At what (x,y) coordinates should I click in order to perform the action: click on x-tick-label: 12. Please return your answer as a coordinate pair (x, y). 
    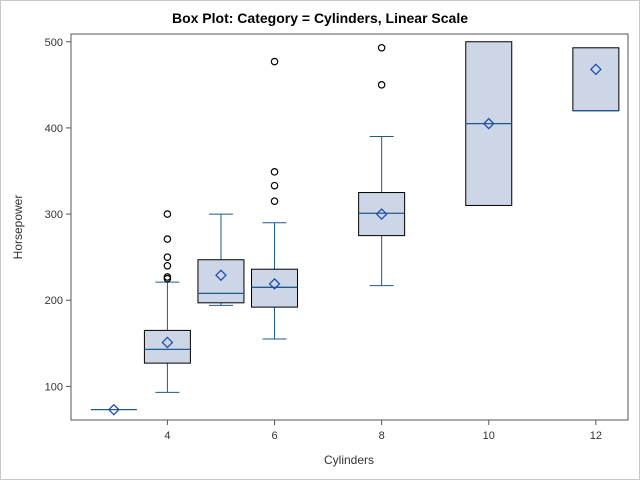
    Looking at the image, I should click on (596, 436).